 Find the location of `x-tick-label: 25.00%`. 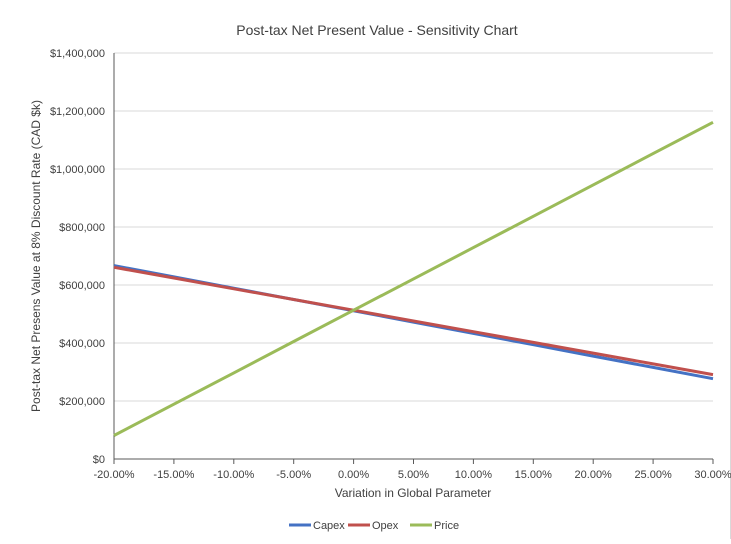

x-tick-label: 25.00% is located at coordinates (653, 475).